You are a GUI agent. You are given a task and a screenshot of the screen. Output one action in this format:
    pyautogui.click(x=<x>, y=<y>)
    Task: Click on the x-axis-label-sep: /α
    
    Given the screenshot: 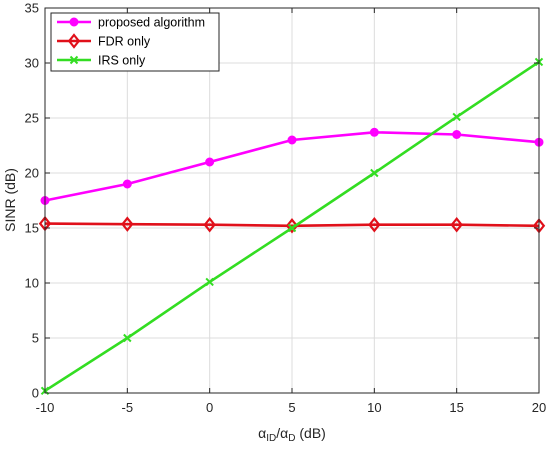 What is the action you would take?
    pyautogui.click(x=282, y=433)
    